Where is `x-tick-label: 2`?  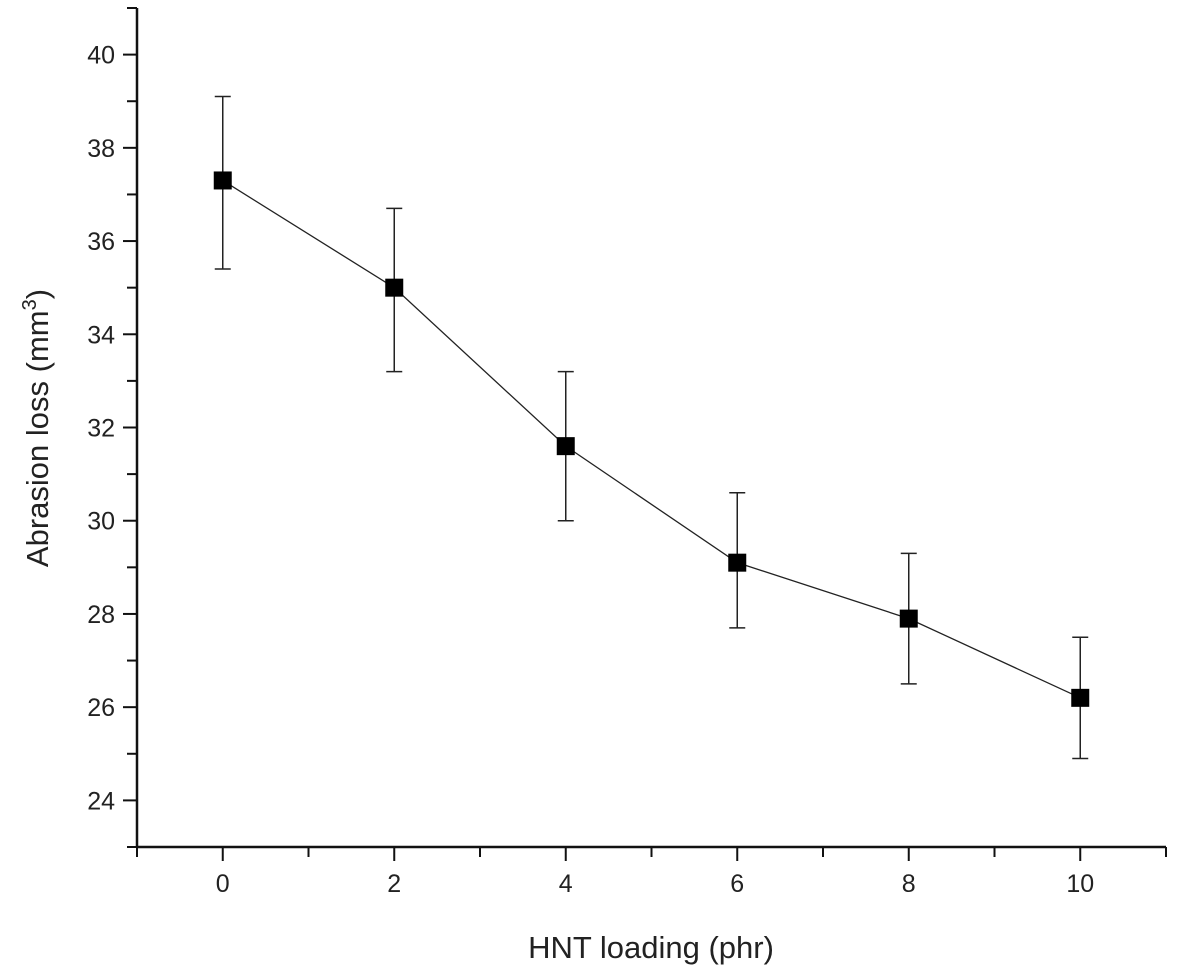 x-tick-label: 2 is located at coordinates (394, 884).